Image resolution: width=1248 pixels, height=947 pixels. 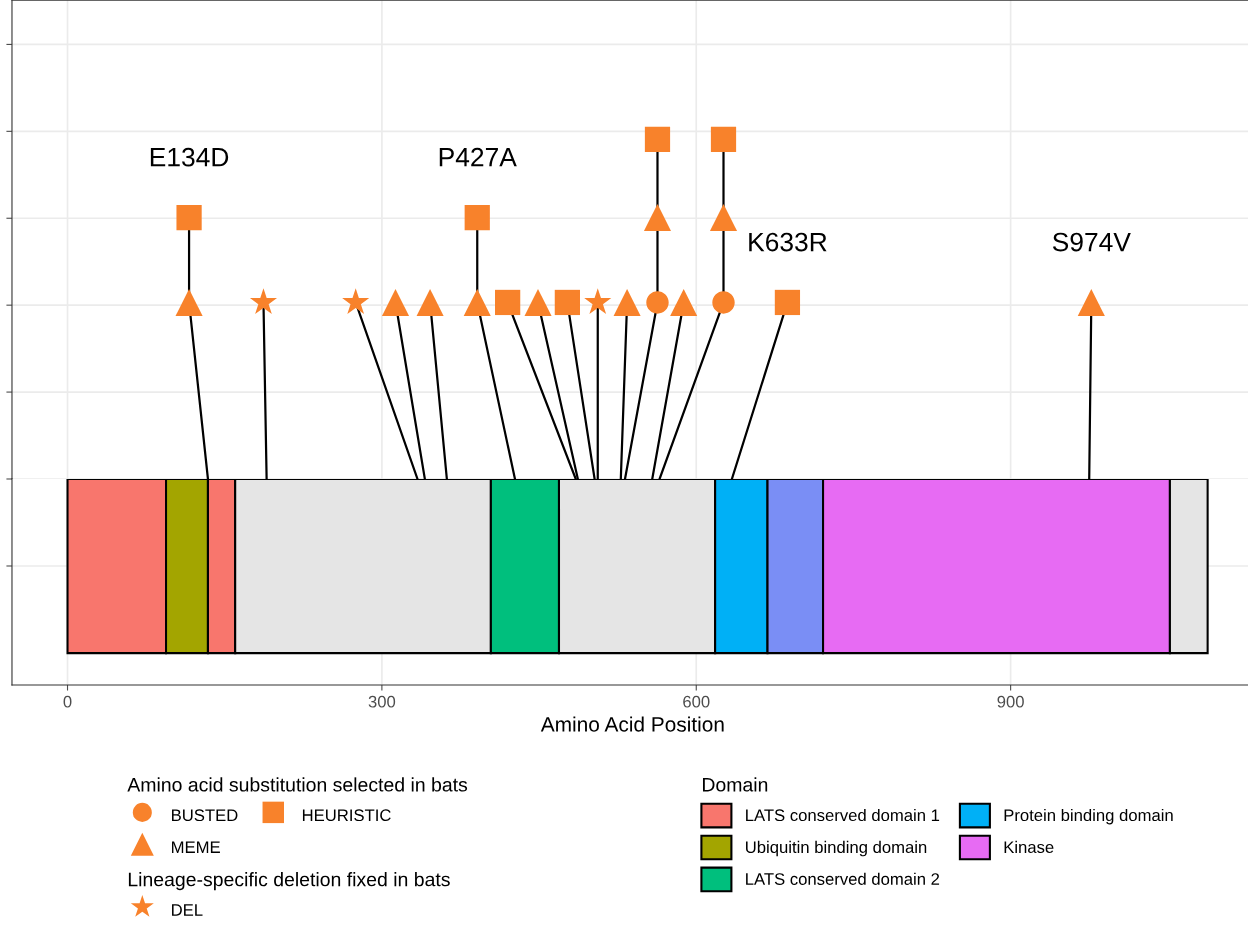 What do you see at coordinates (843, 878) in the screenshot?
I see `legend-label: LATS conserved domain 2` at bounding box center [843, 878].